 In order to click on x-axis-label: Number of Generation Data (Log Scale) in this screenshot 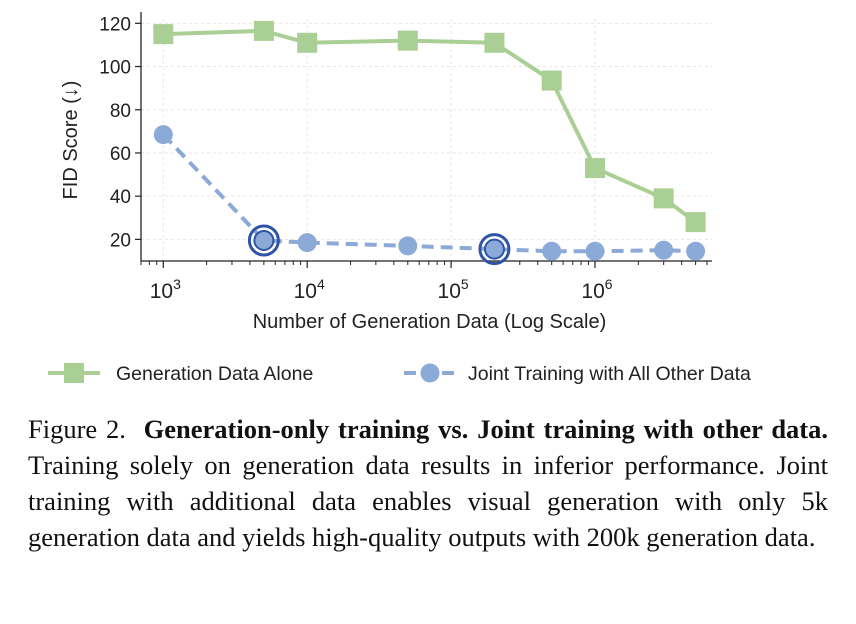, I will do `click(430, 322)`.